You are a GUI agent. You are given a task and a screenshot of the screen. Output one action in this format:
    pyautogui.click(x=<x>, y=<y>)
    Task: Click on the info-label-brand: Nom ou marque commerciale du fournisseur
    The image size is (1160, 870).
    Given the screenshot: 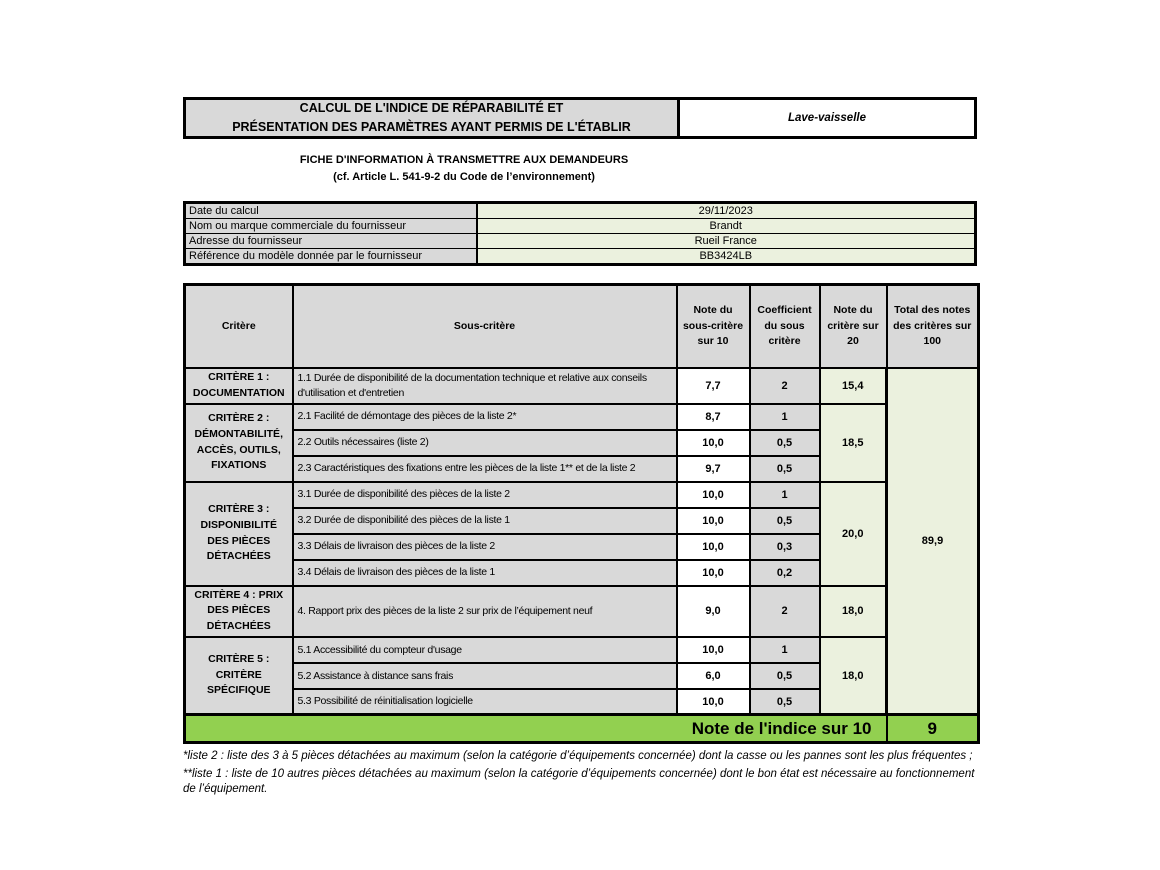 What is the action you would take?
    pyautogui.click(x=331, y=226)
    